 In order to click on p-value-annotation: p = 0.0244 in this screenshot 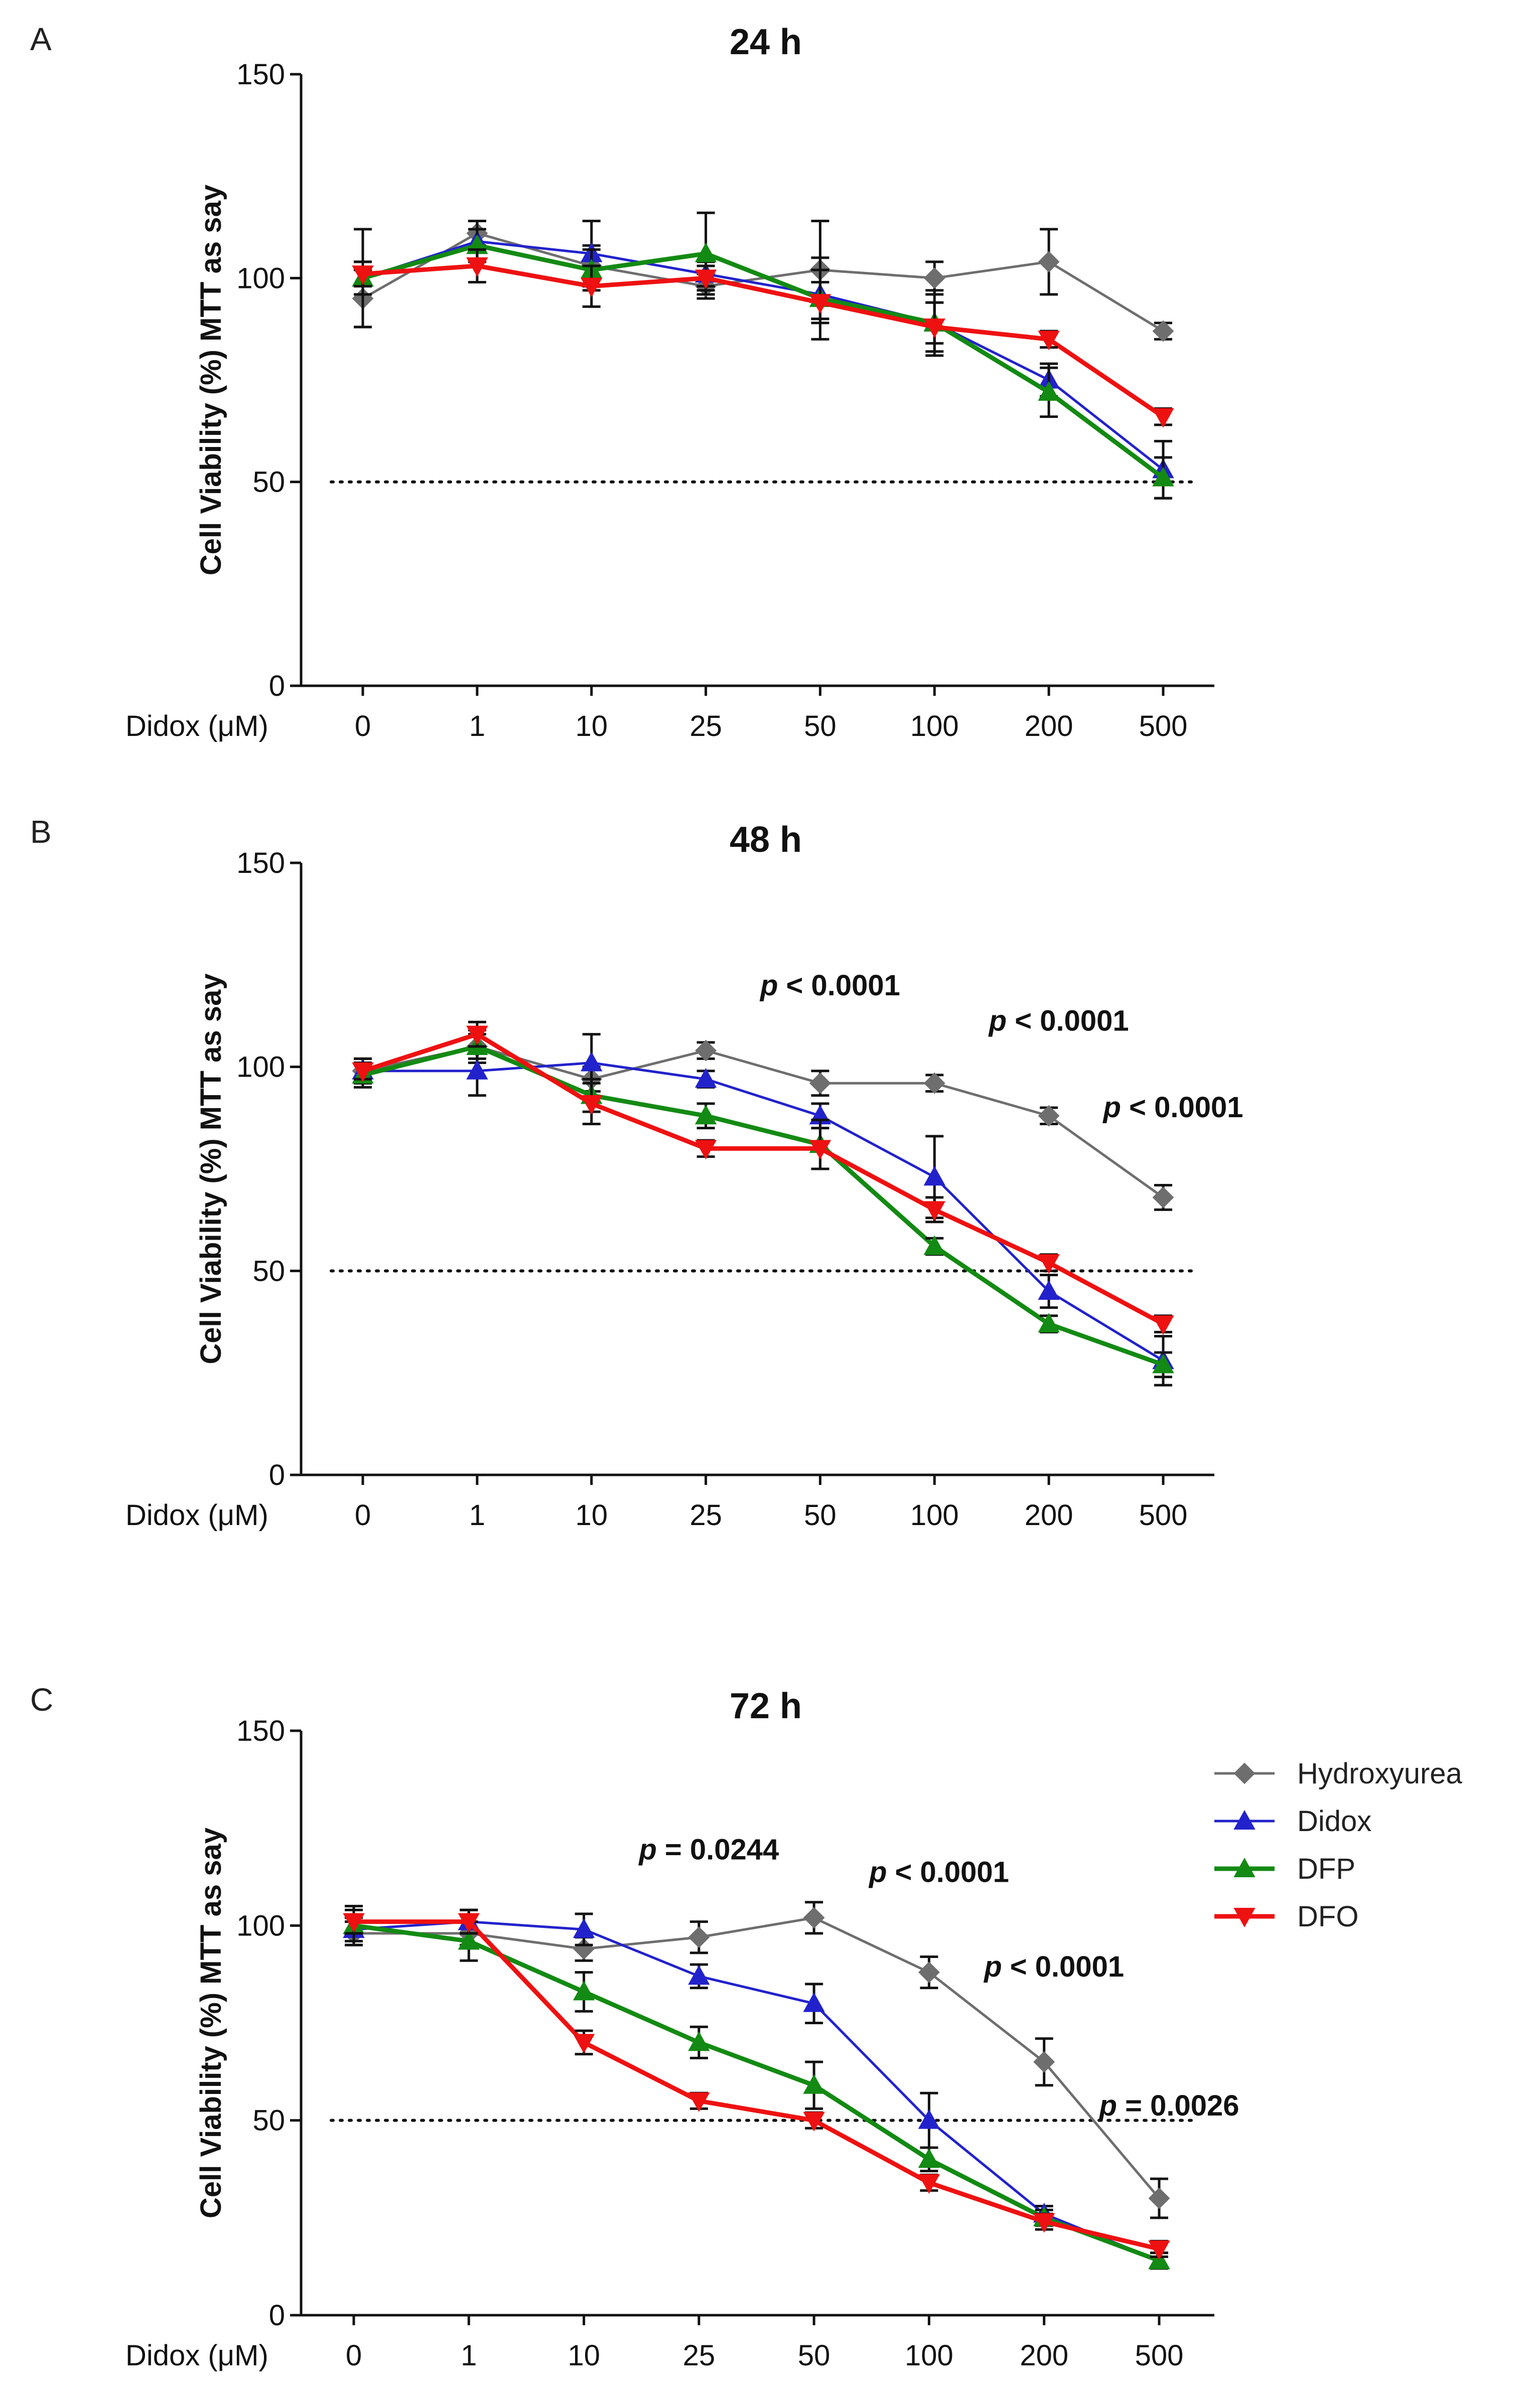, I will do `click(708, 1850)`.